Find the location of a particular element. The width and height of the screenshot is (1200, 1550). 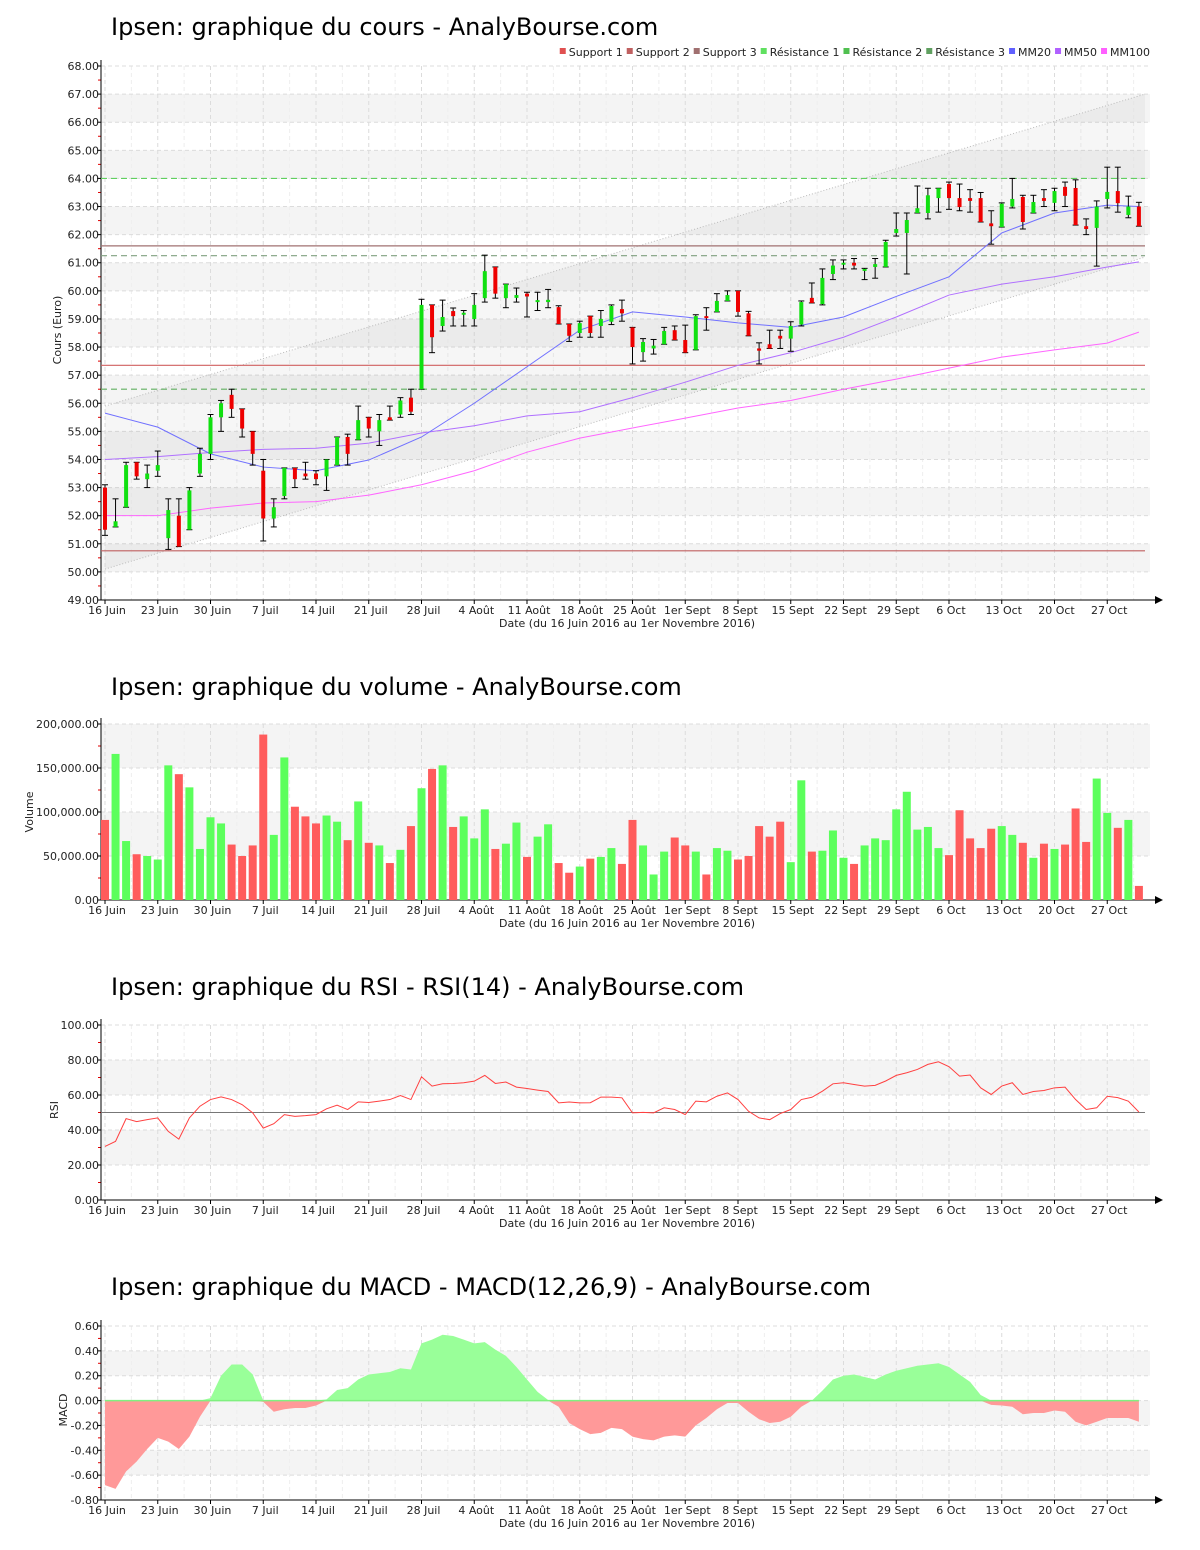

x-tick-label: 28 Juil is located at coordinates (424, 910).